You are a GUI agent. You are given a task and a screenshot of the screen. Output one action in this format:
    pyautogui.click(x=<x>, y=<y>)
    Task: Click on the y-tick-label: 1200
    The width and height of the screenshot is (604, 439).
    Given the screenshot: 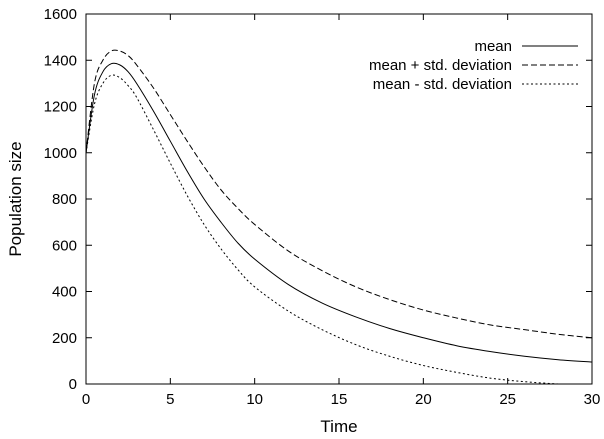 What is the action you would take?
    pyautogui.click(x=60, y=107)
    